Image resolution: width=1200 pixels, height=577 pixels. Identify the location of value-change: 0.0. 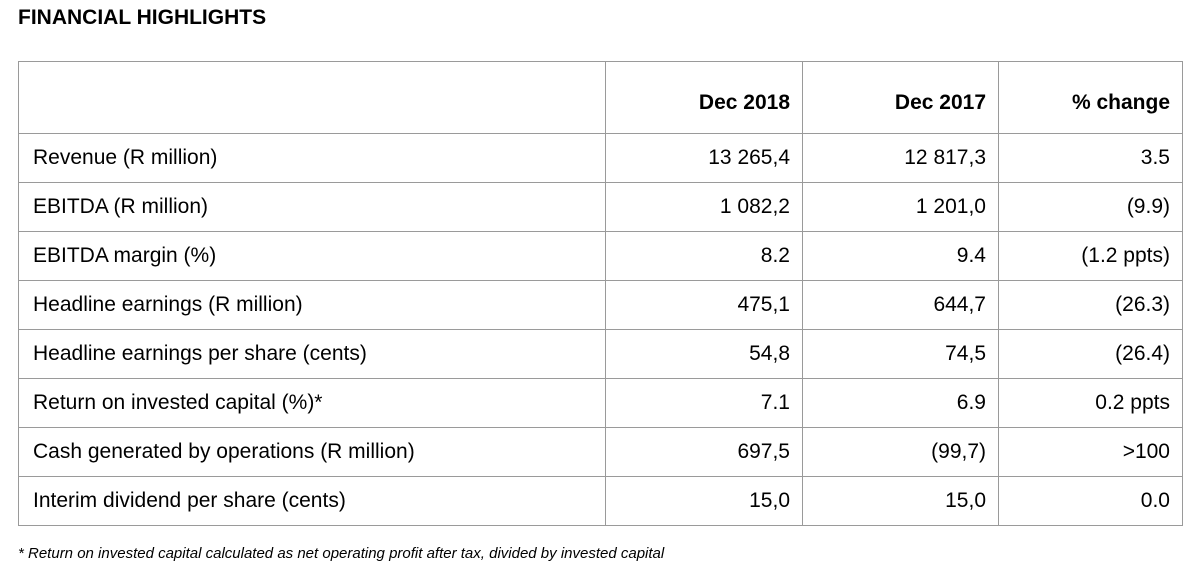
(1090, 501).